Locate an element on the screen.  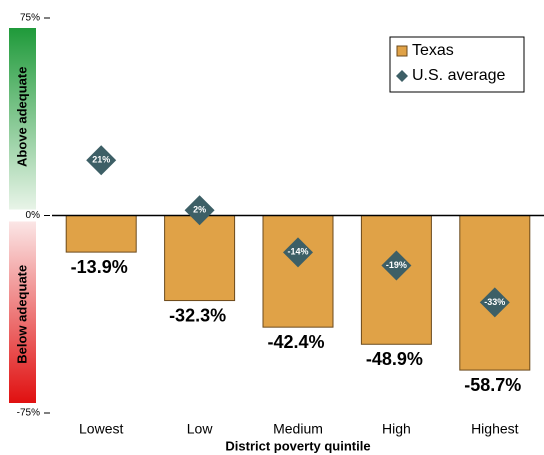
data-label: -19% is located at coordinates (396, 265).